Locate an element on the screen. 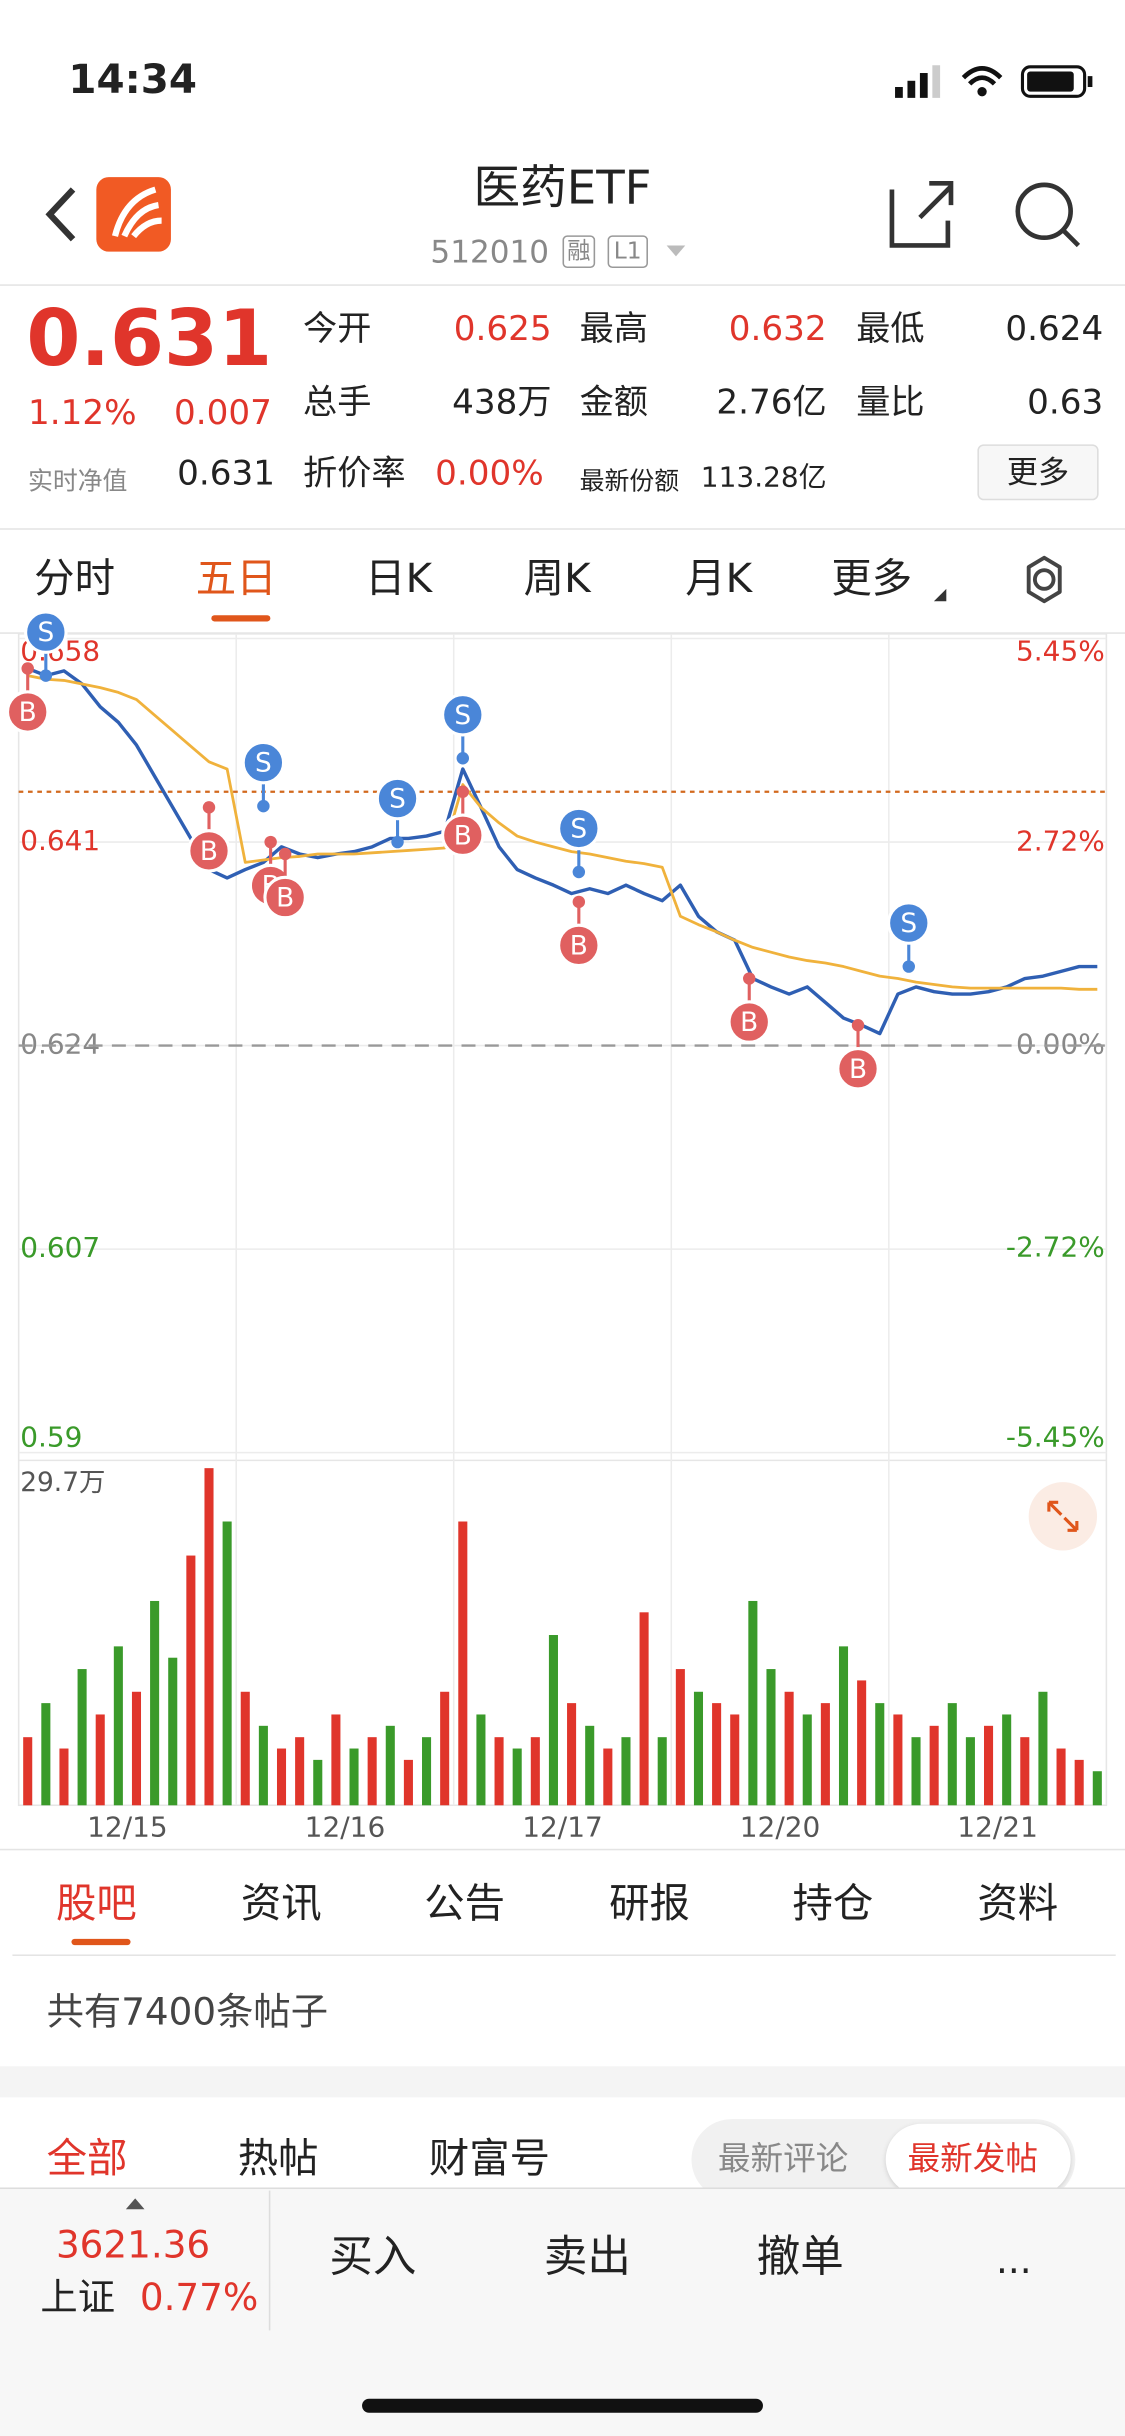 The width and height of the screenshot is (1125, 2436). x-tick-label: 12/17 is located at coordinates (562, 1827).